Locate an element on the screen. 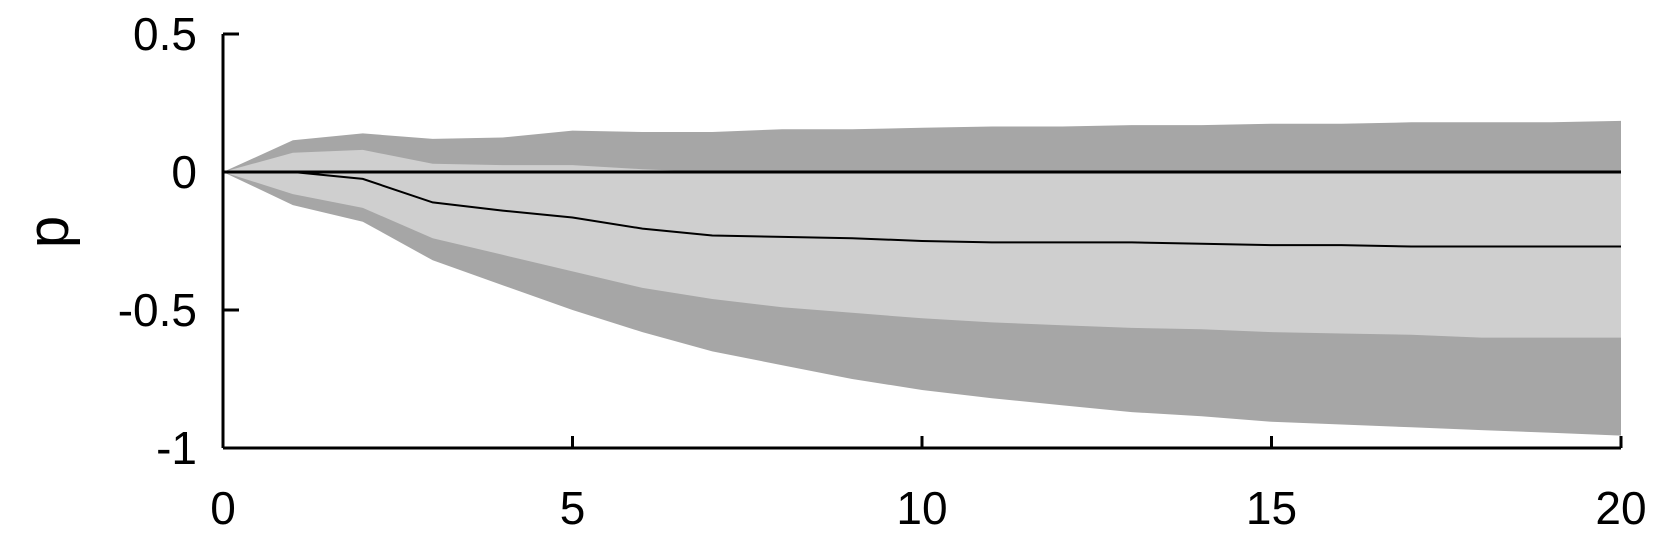 The image size is (1657, 534). x-tick-label: 10 is located at coordinates (921, 508).